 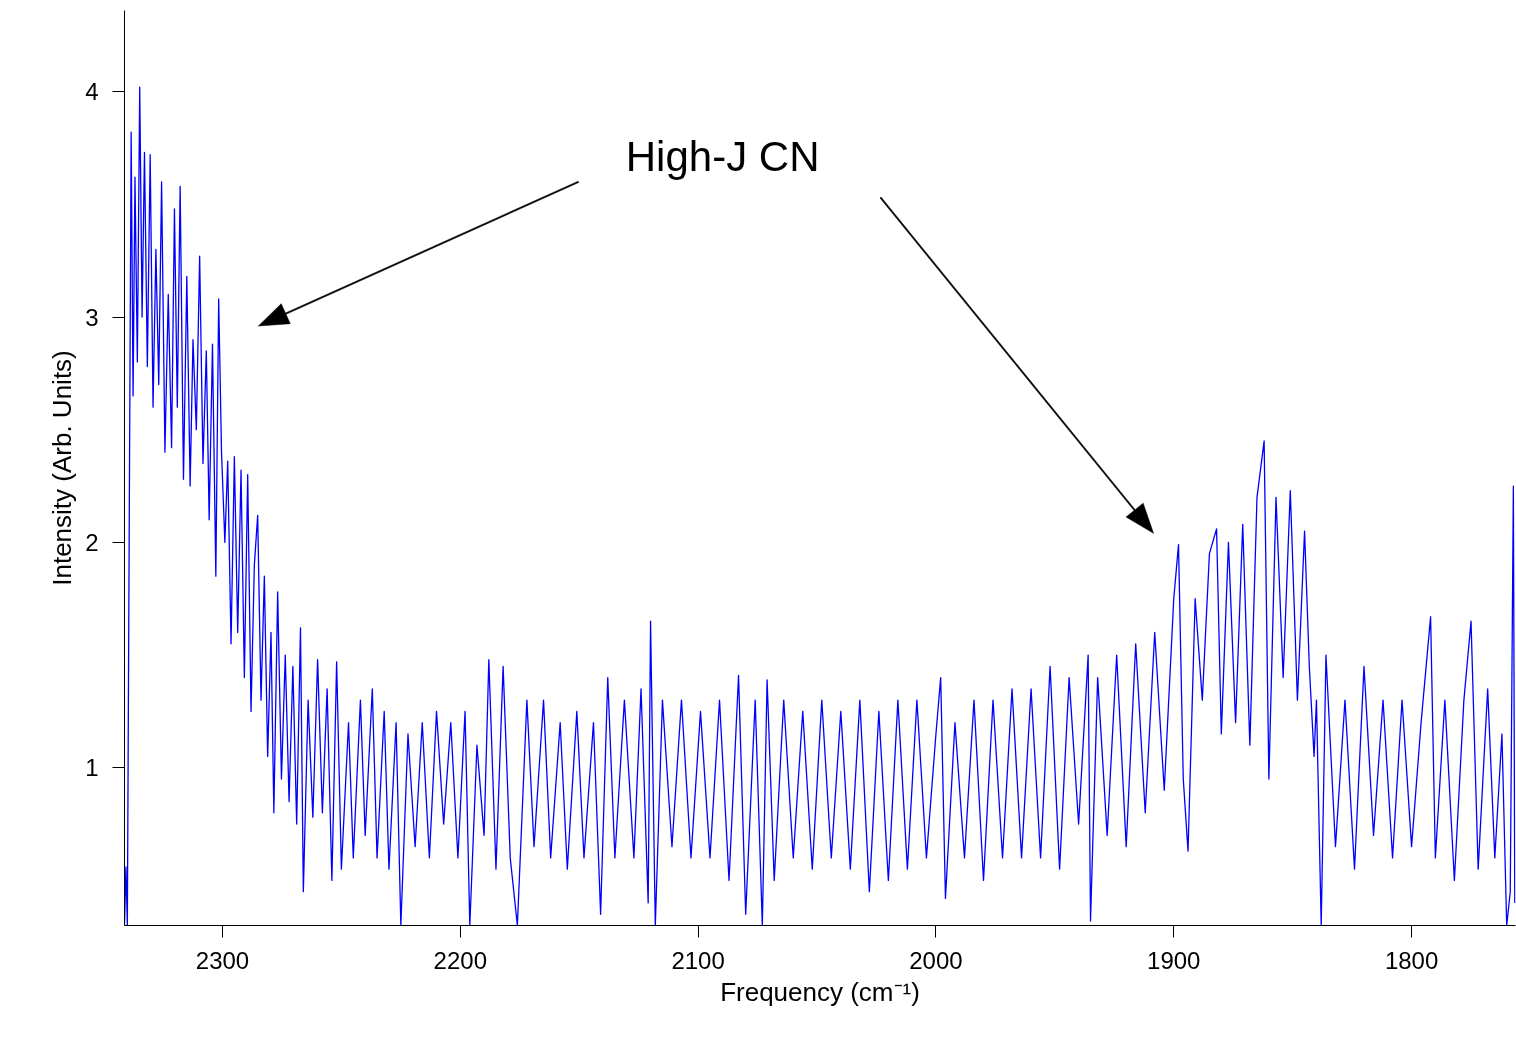 I want to click on x-tick-label: 1800, so click(x=1411, y=960).